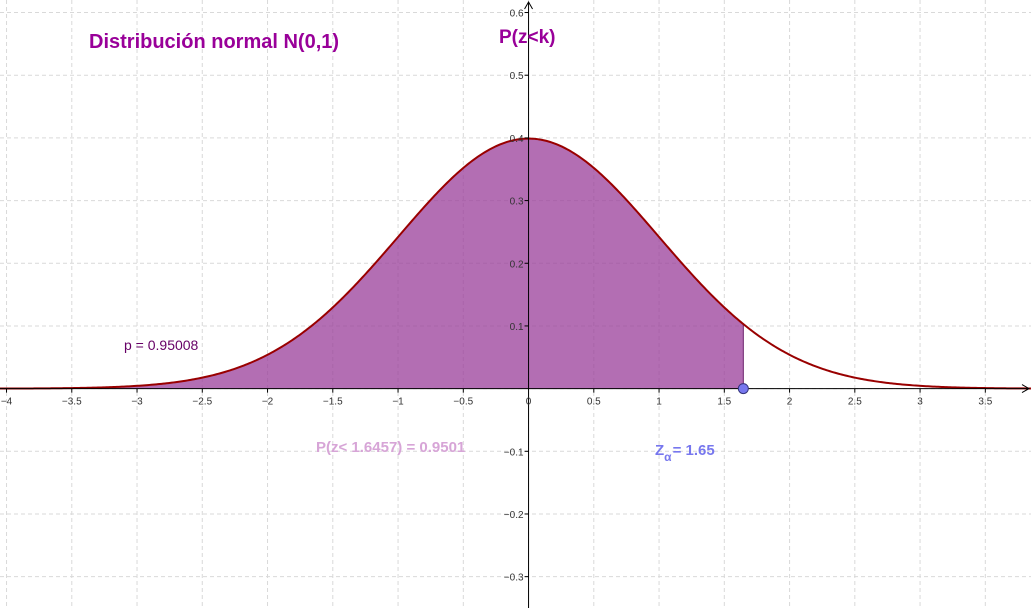 This screenshot has width=1031, height=608. Describe the element at coordinates (333, 402) in the screenshot. I see `x-tick-label: −1.5` at that location.